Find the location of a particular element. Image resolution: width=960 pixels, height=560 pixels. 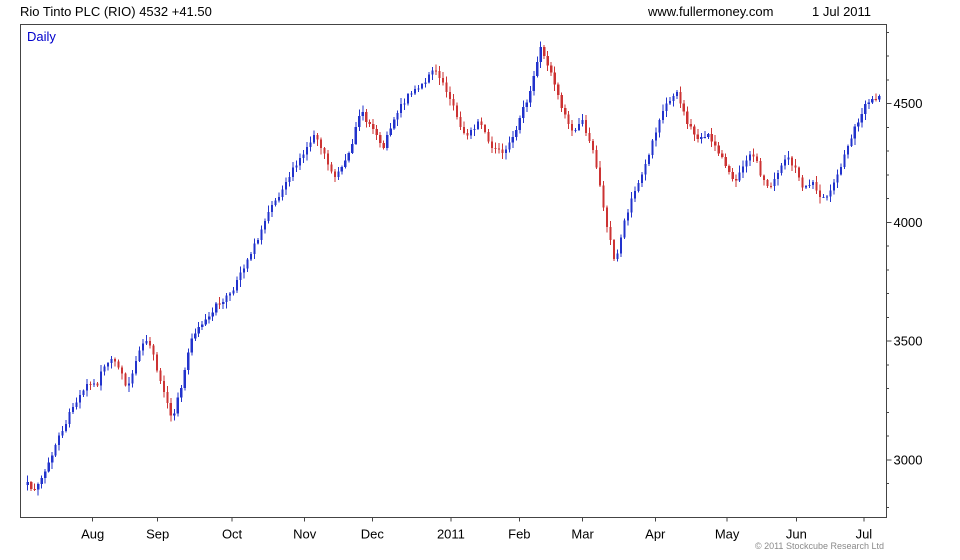

y-axis-label: 4500 is located at coordinates (908, 103).